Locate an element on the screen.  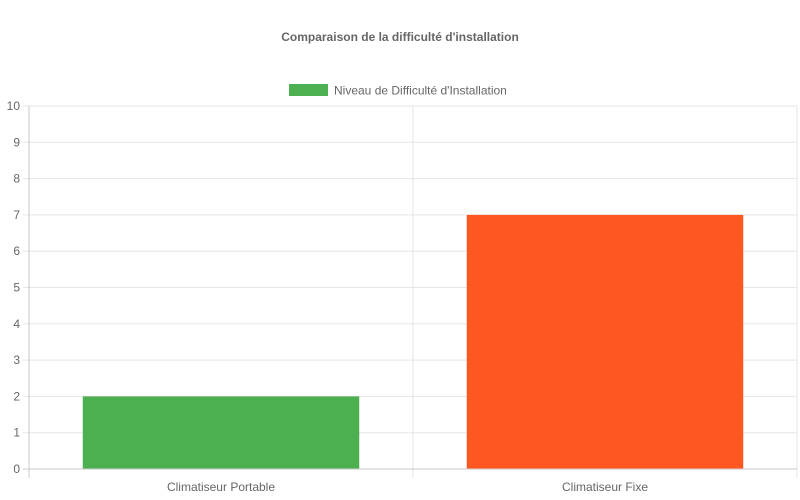
y-axis-tick-labels: 0 1 2 3 4 5 6 7 8 9 10 is located at coordinates (14, 287).